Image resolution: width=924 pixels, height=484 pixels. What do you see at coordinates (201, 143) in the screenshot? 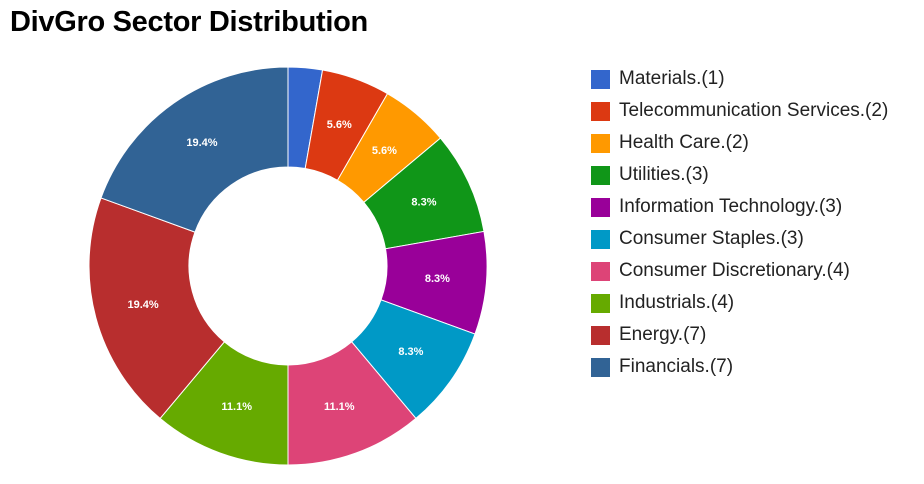
I see `slice-label-financials: 19.4%` at bounding box center [201, 143].